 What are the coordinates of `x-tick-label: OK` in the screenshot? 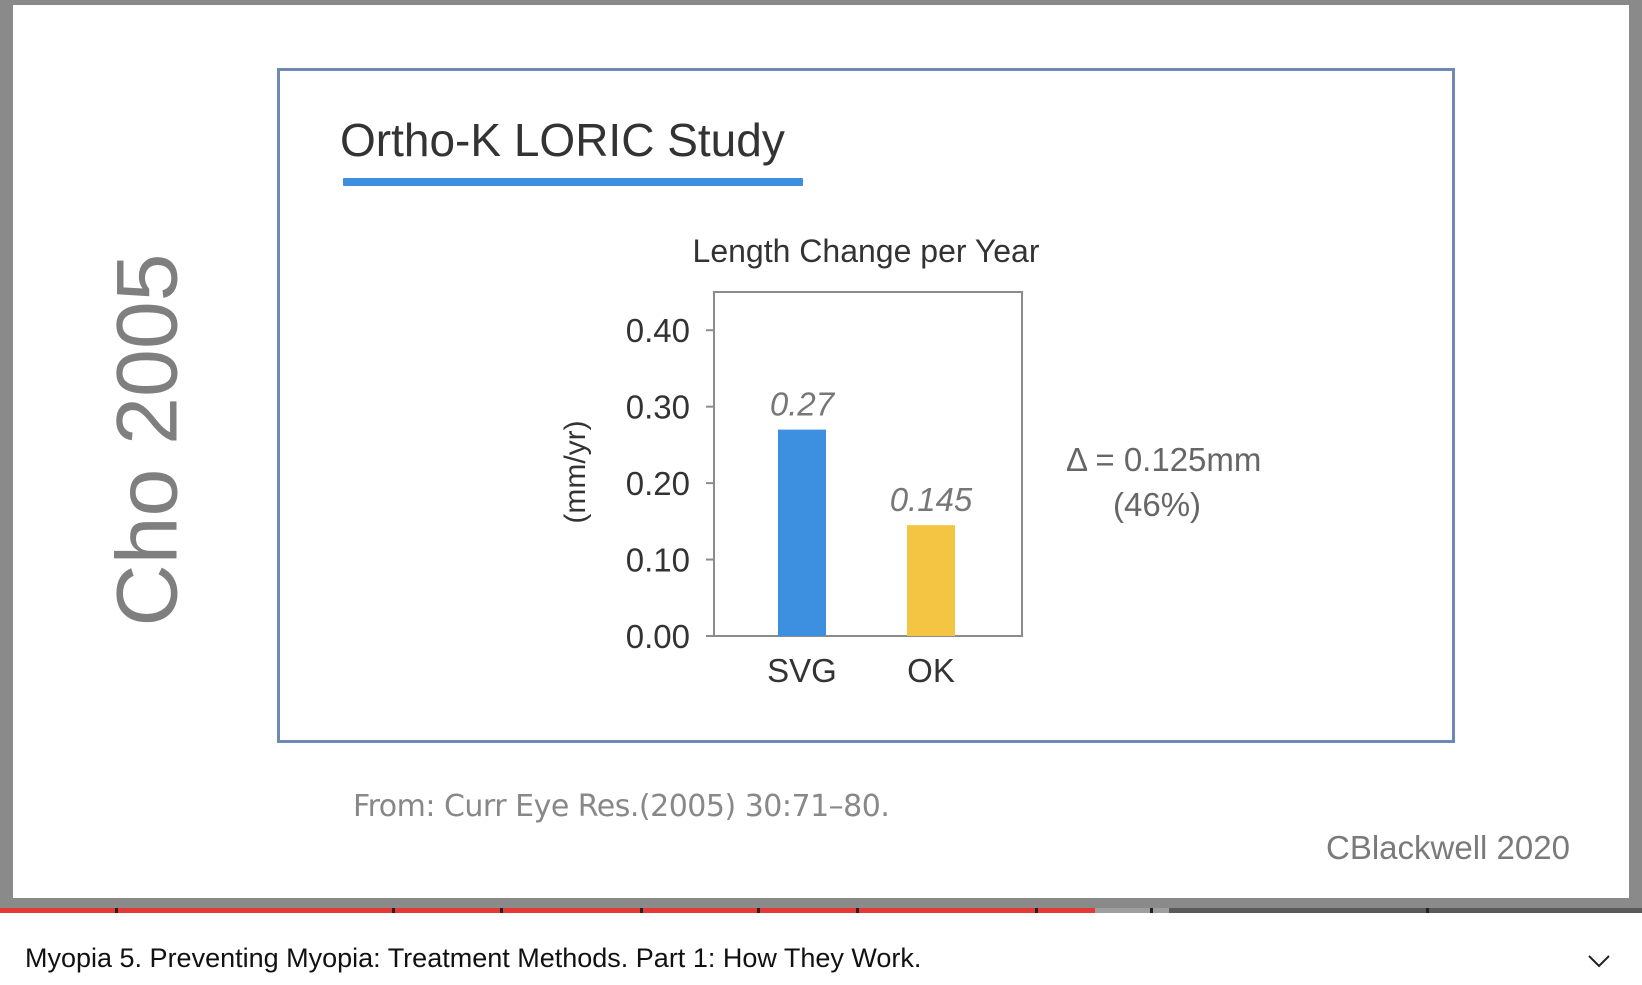 It's located at (931, 670).